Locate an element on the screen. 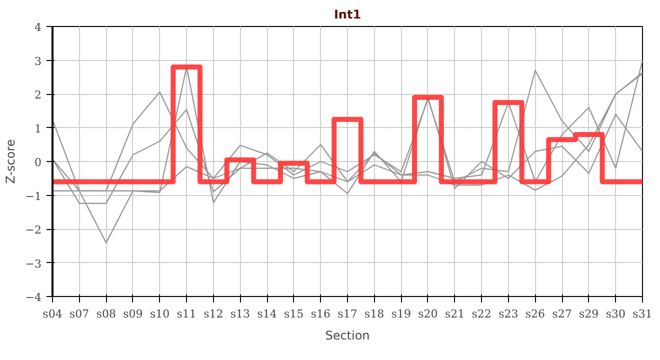  x-tick-label: s30 is located at coordinates (616, 314).